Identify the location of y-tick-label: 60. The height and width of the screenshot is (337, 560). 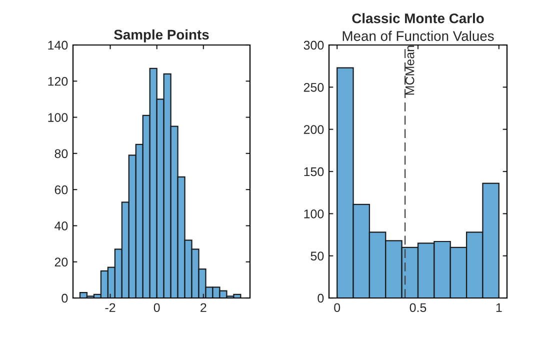
(61, 189).